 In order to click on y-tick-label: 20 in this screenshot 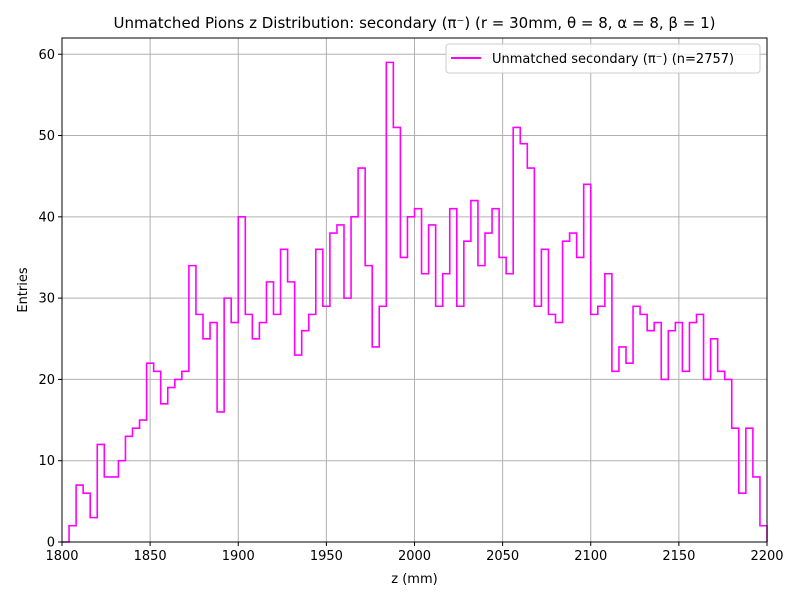, I will do `click(46, 380)`.